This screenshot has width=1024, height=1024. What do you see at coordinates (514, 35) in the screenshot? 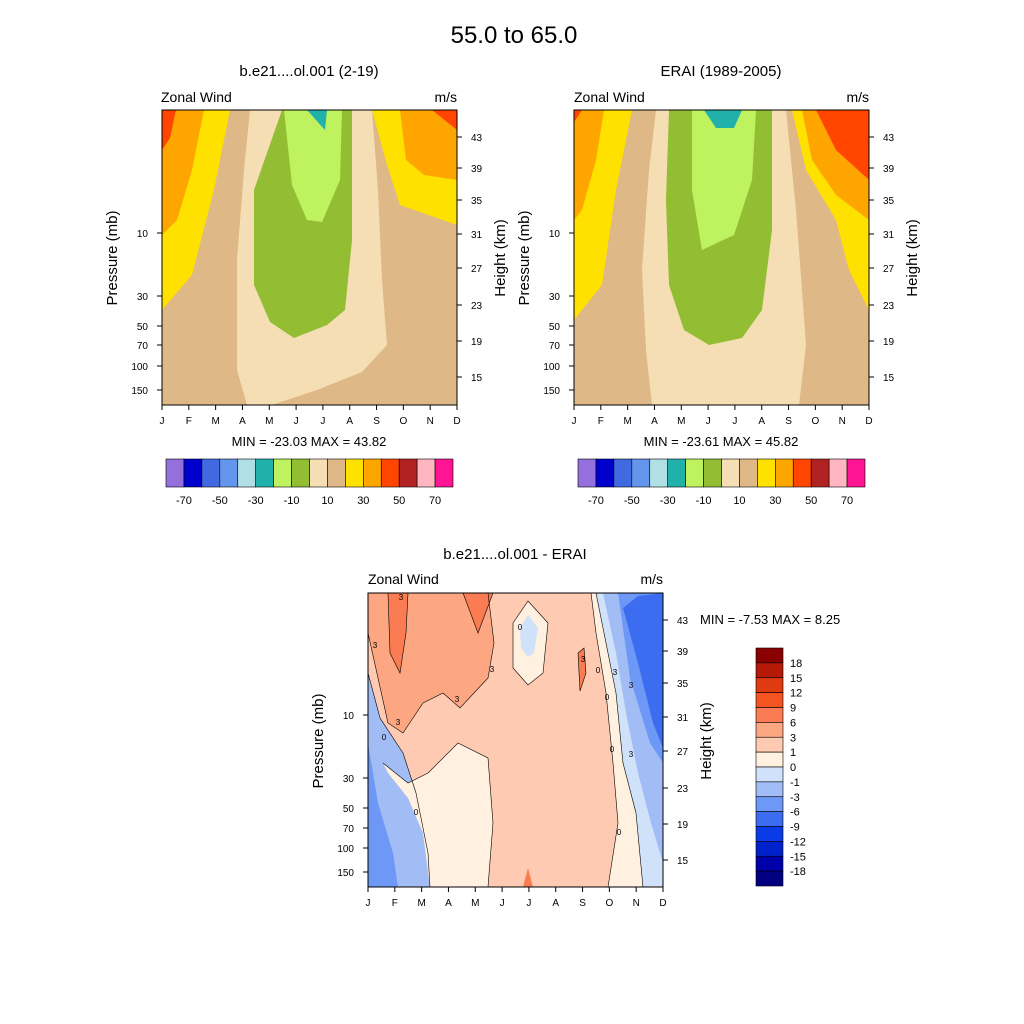
I see `main-title: 55.0 to 65.0` at bounding box center [514, 35].